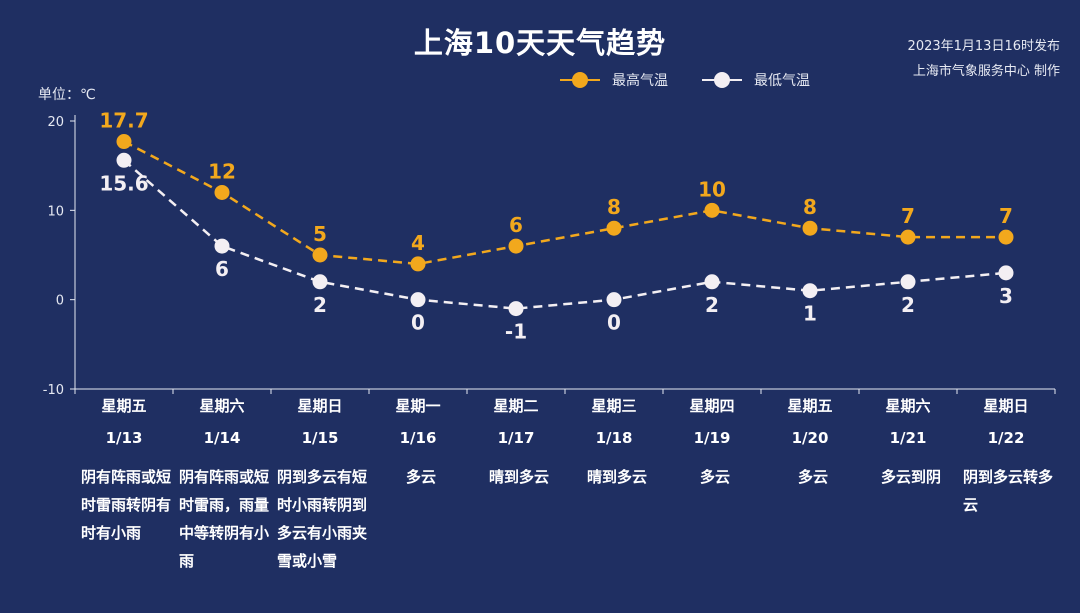 The image size is (1080, 613). What do you see at coordinates (55, 211) in the screenshot?
I see `y-tick-label: 10` at bounding box center [55, 211].